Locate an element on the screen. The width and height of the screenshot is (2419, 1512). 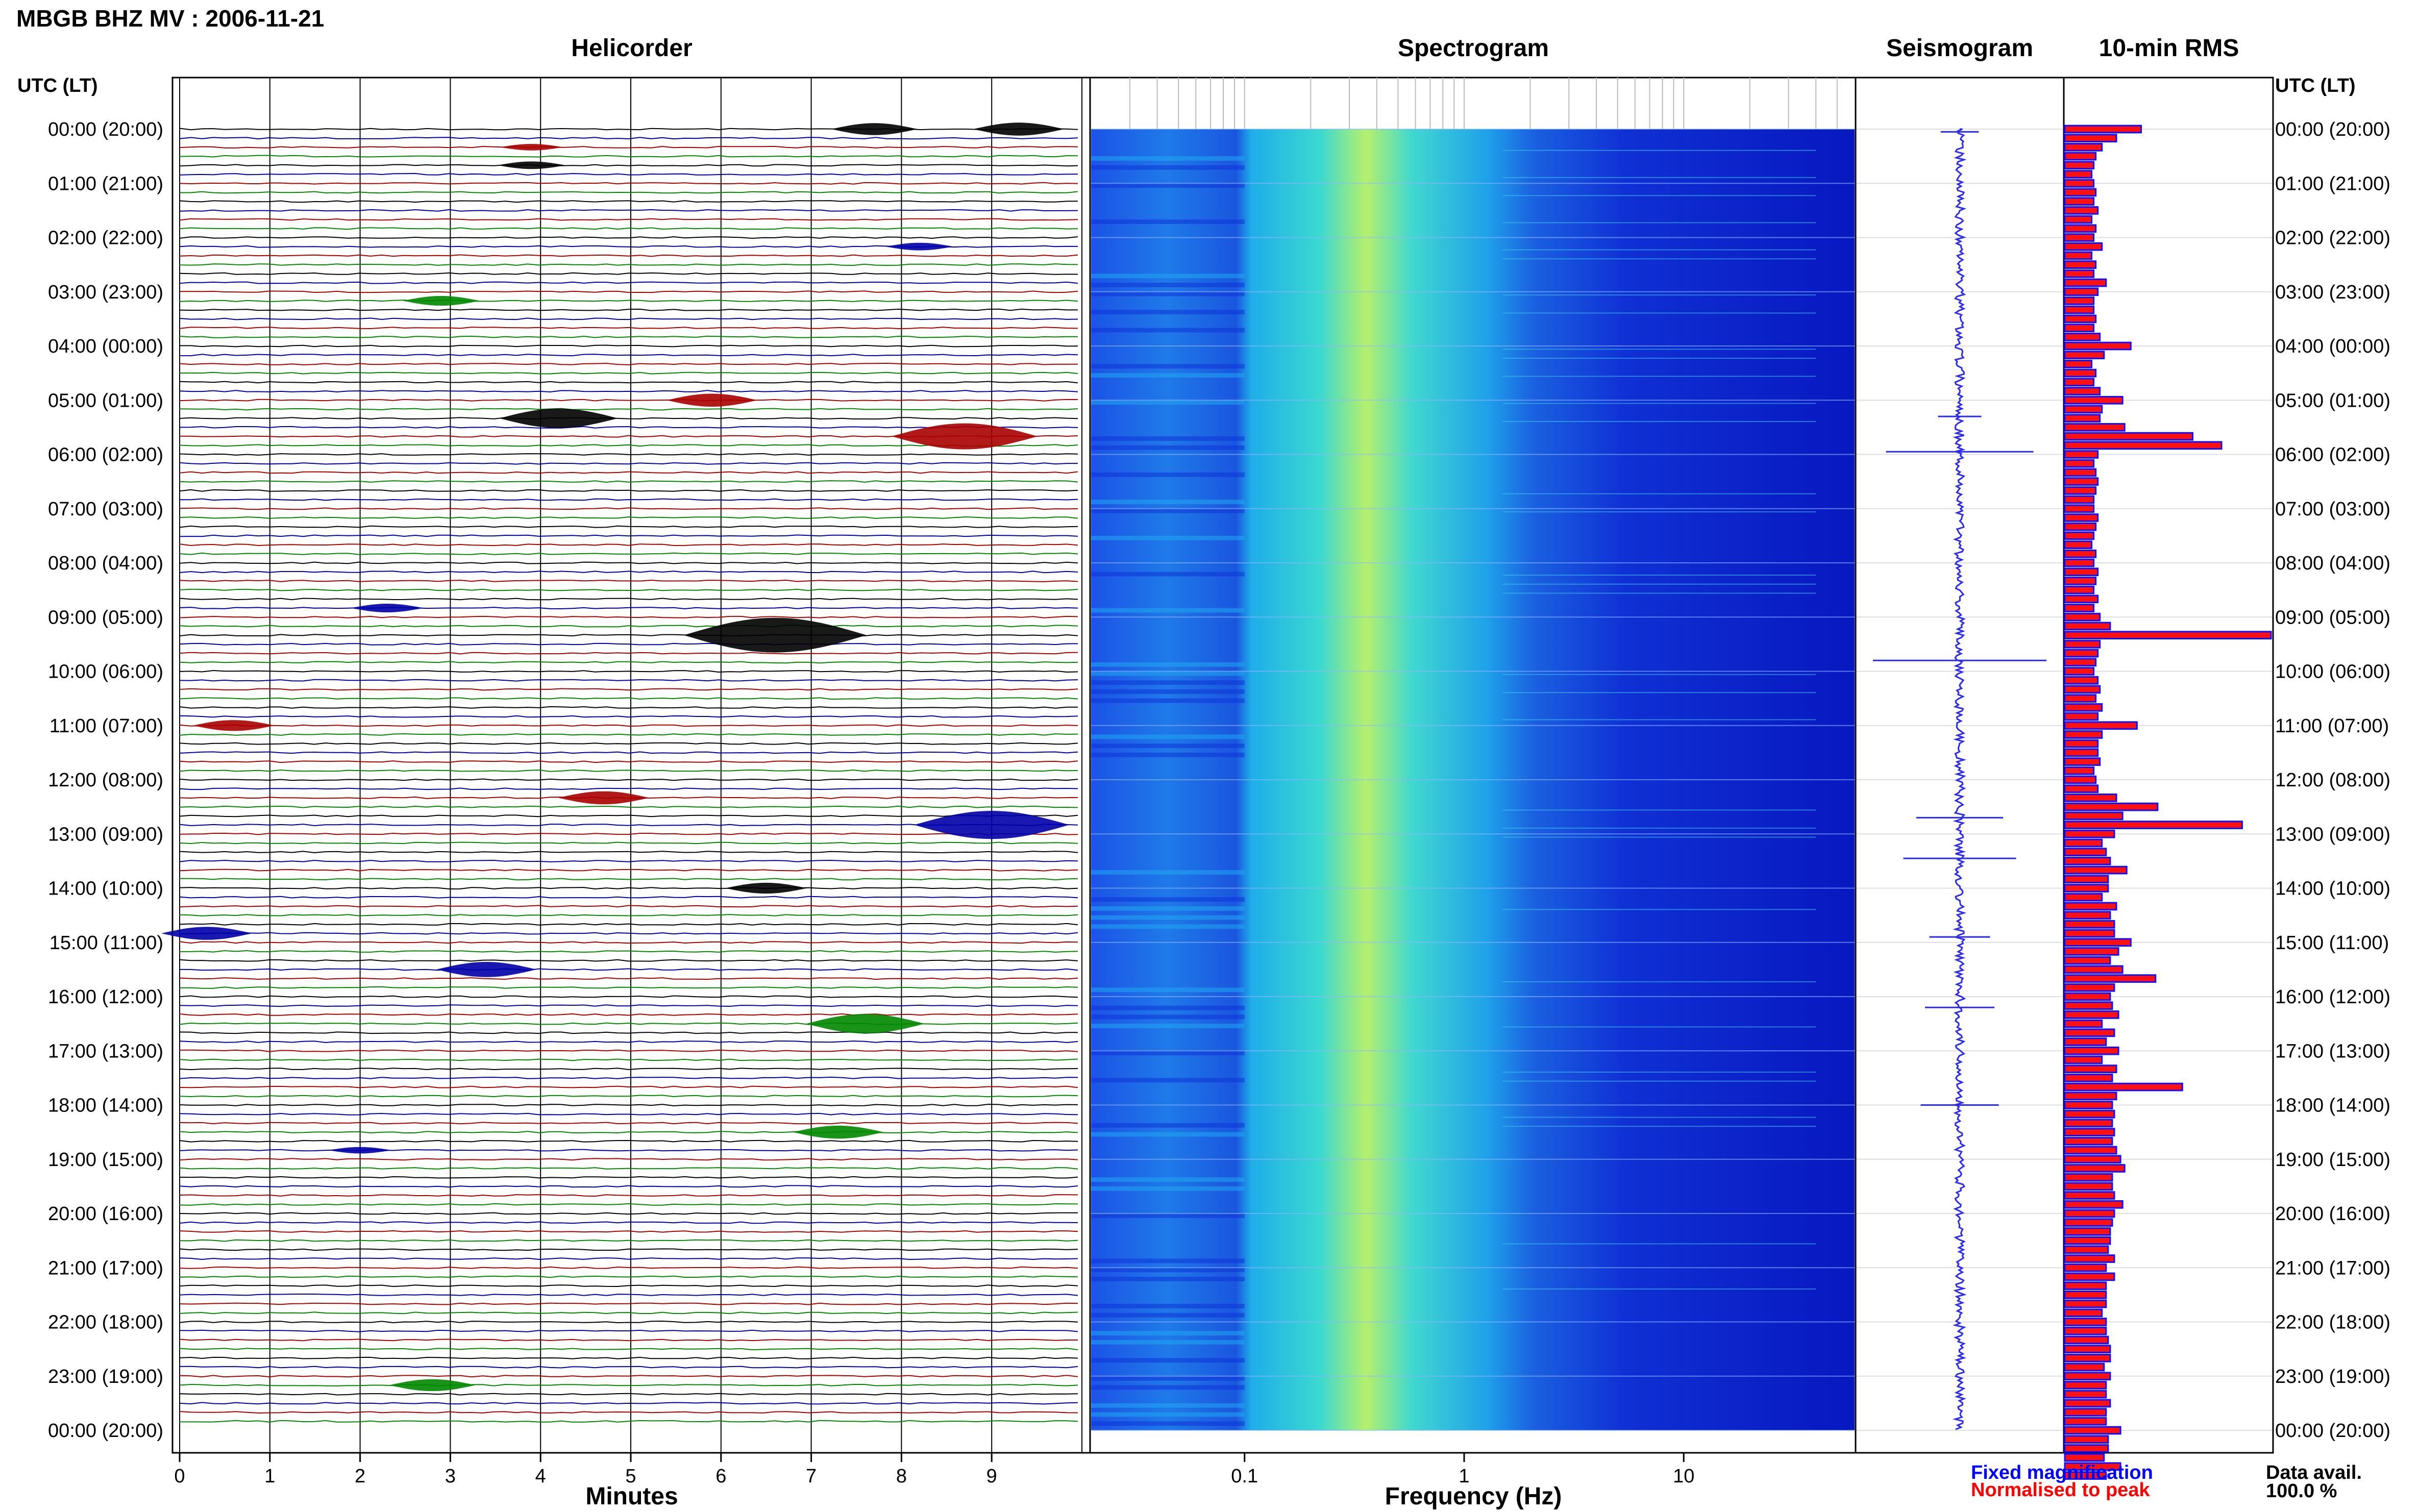
data-avail-label: Data avail. is located at coordinates (2314, 1472).